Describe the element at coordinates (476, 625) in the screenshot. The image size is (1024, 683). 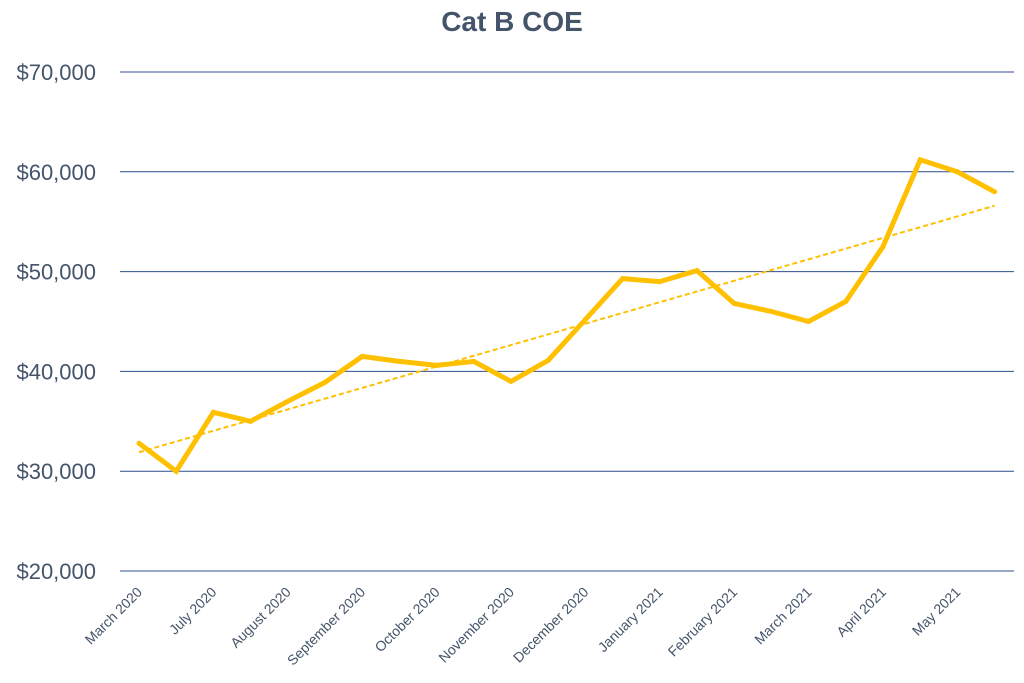
I see `x-tick-label: November 2020` at that location.